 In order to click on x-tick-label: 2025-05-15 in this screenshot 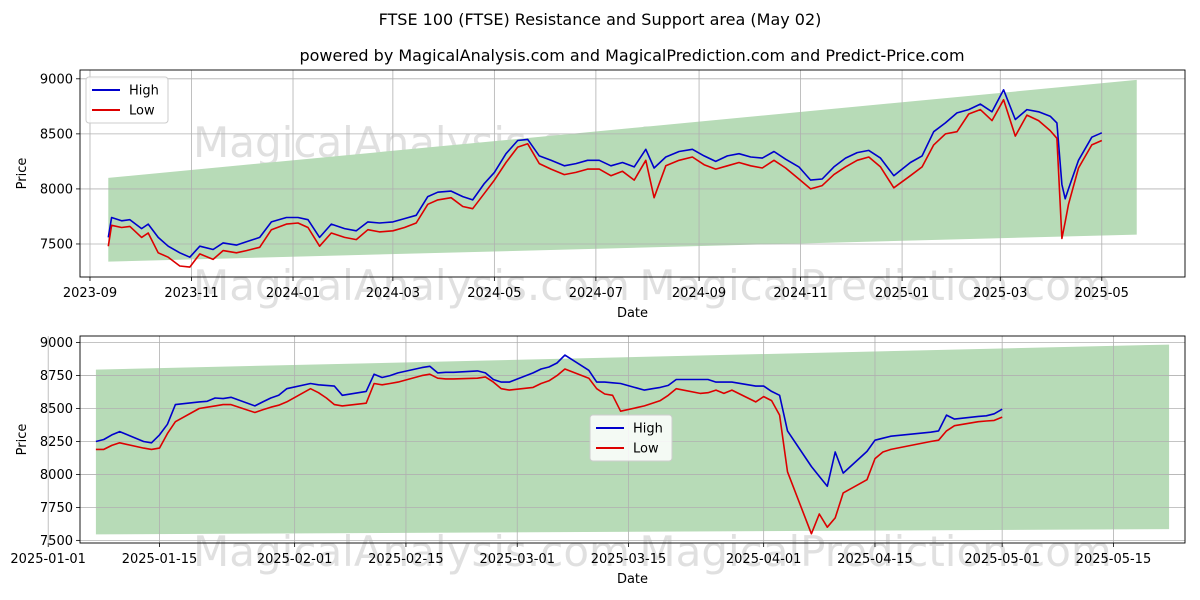, I will do `click(1114, 559)`.